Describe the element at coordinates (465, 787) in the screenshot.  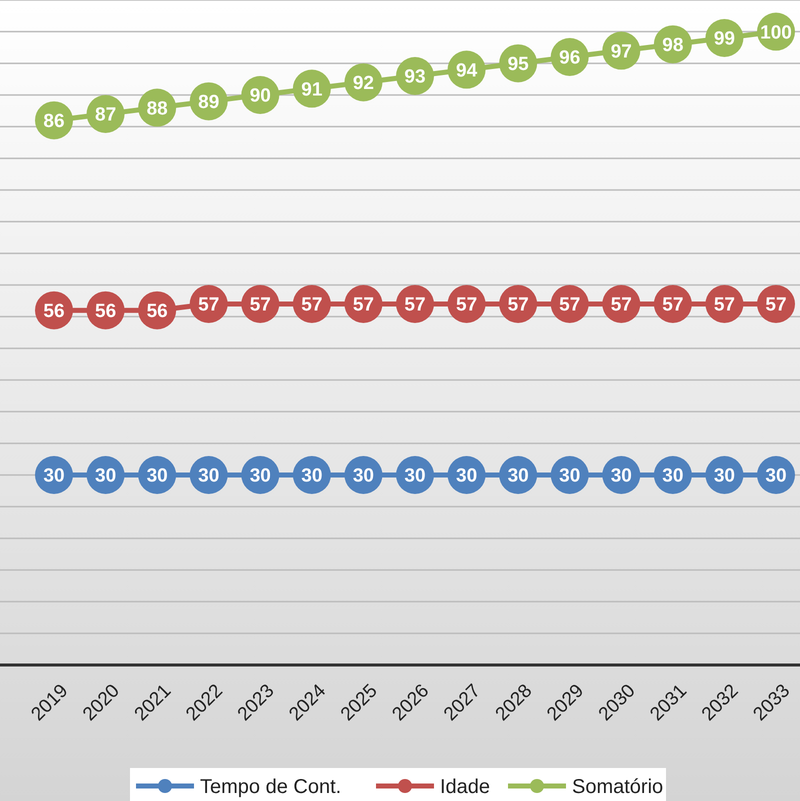
I see `legend-label: Idade` at that location.